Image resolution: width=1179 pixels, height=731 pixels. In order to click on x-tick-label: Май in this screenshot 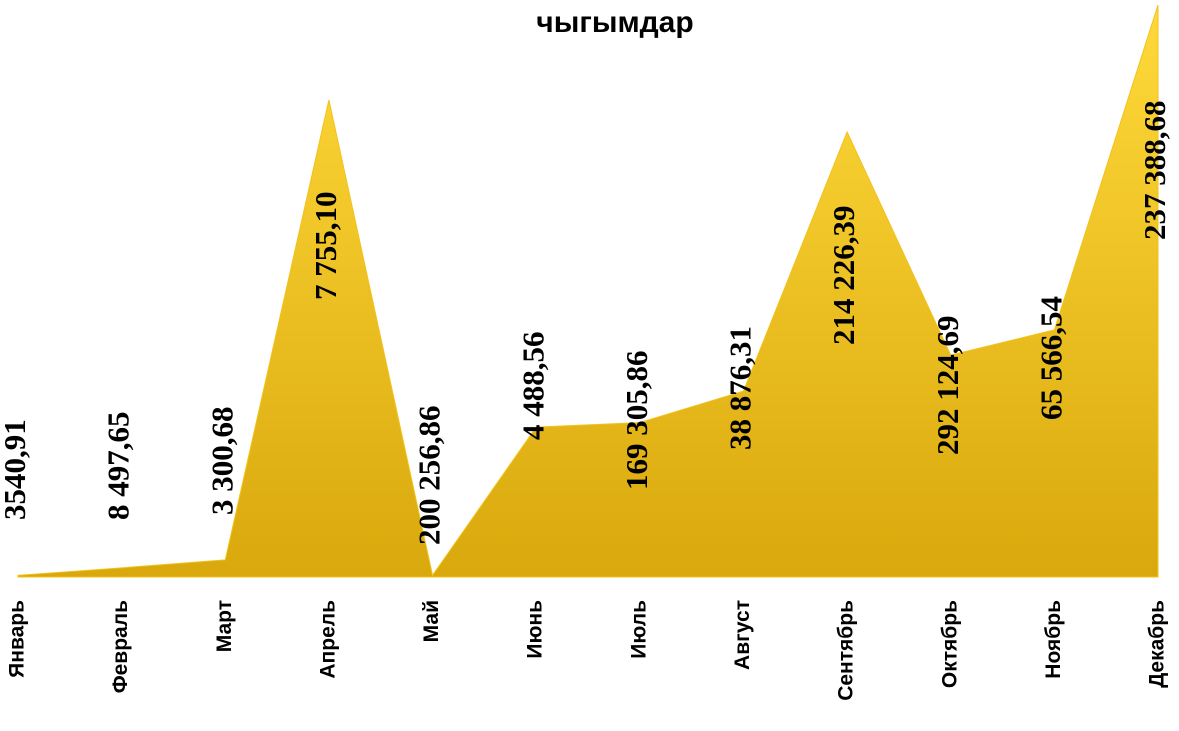, I will do `click(431, 621)`.